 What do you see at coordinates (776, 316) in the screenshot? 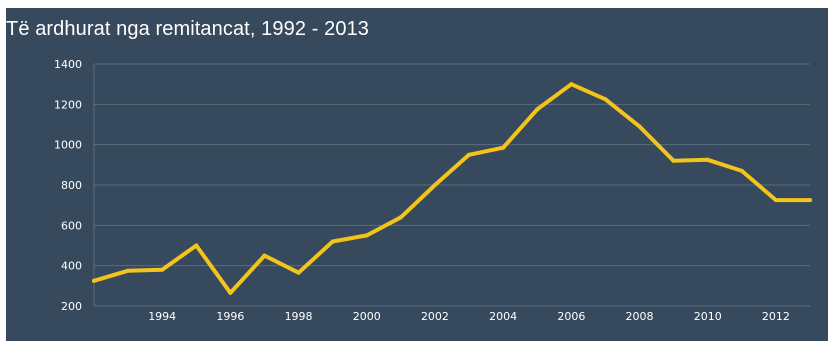
I see `x-tick-label: 2012` at bounding box center [776, 316].